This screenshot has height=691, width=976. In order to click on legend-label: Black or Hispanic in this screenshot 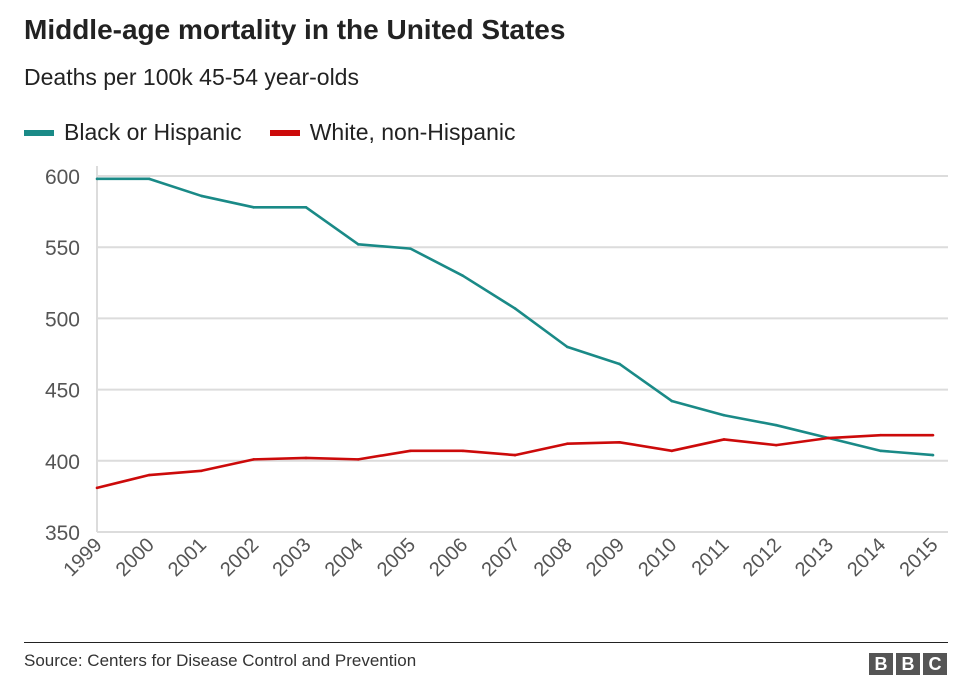, I will do `click(153, 132)`.